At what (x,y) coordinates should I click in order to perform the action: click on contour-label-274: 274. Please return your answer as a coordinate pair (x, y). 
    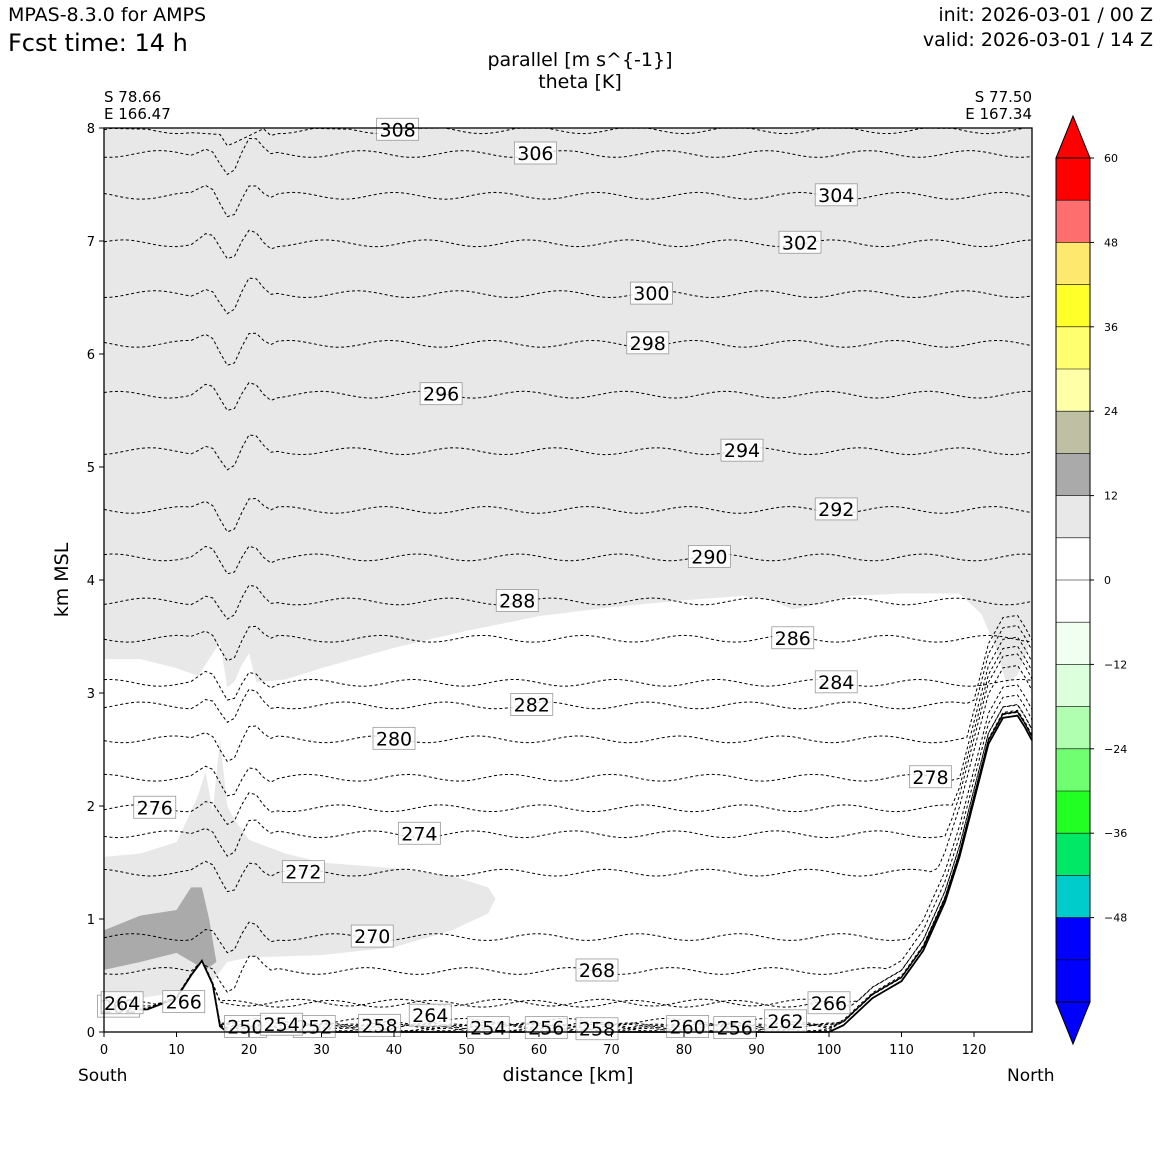
    Looking at the image, I should click on (419, 833).